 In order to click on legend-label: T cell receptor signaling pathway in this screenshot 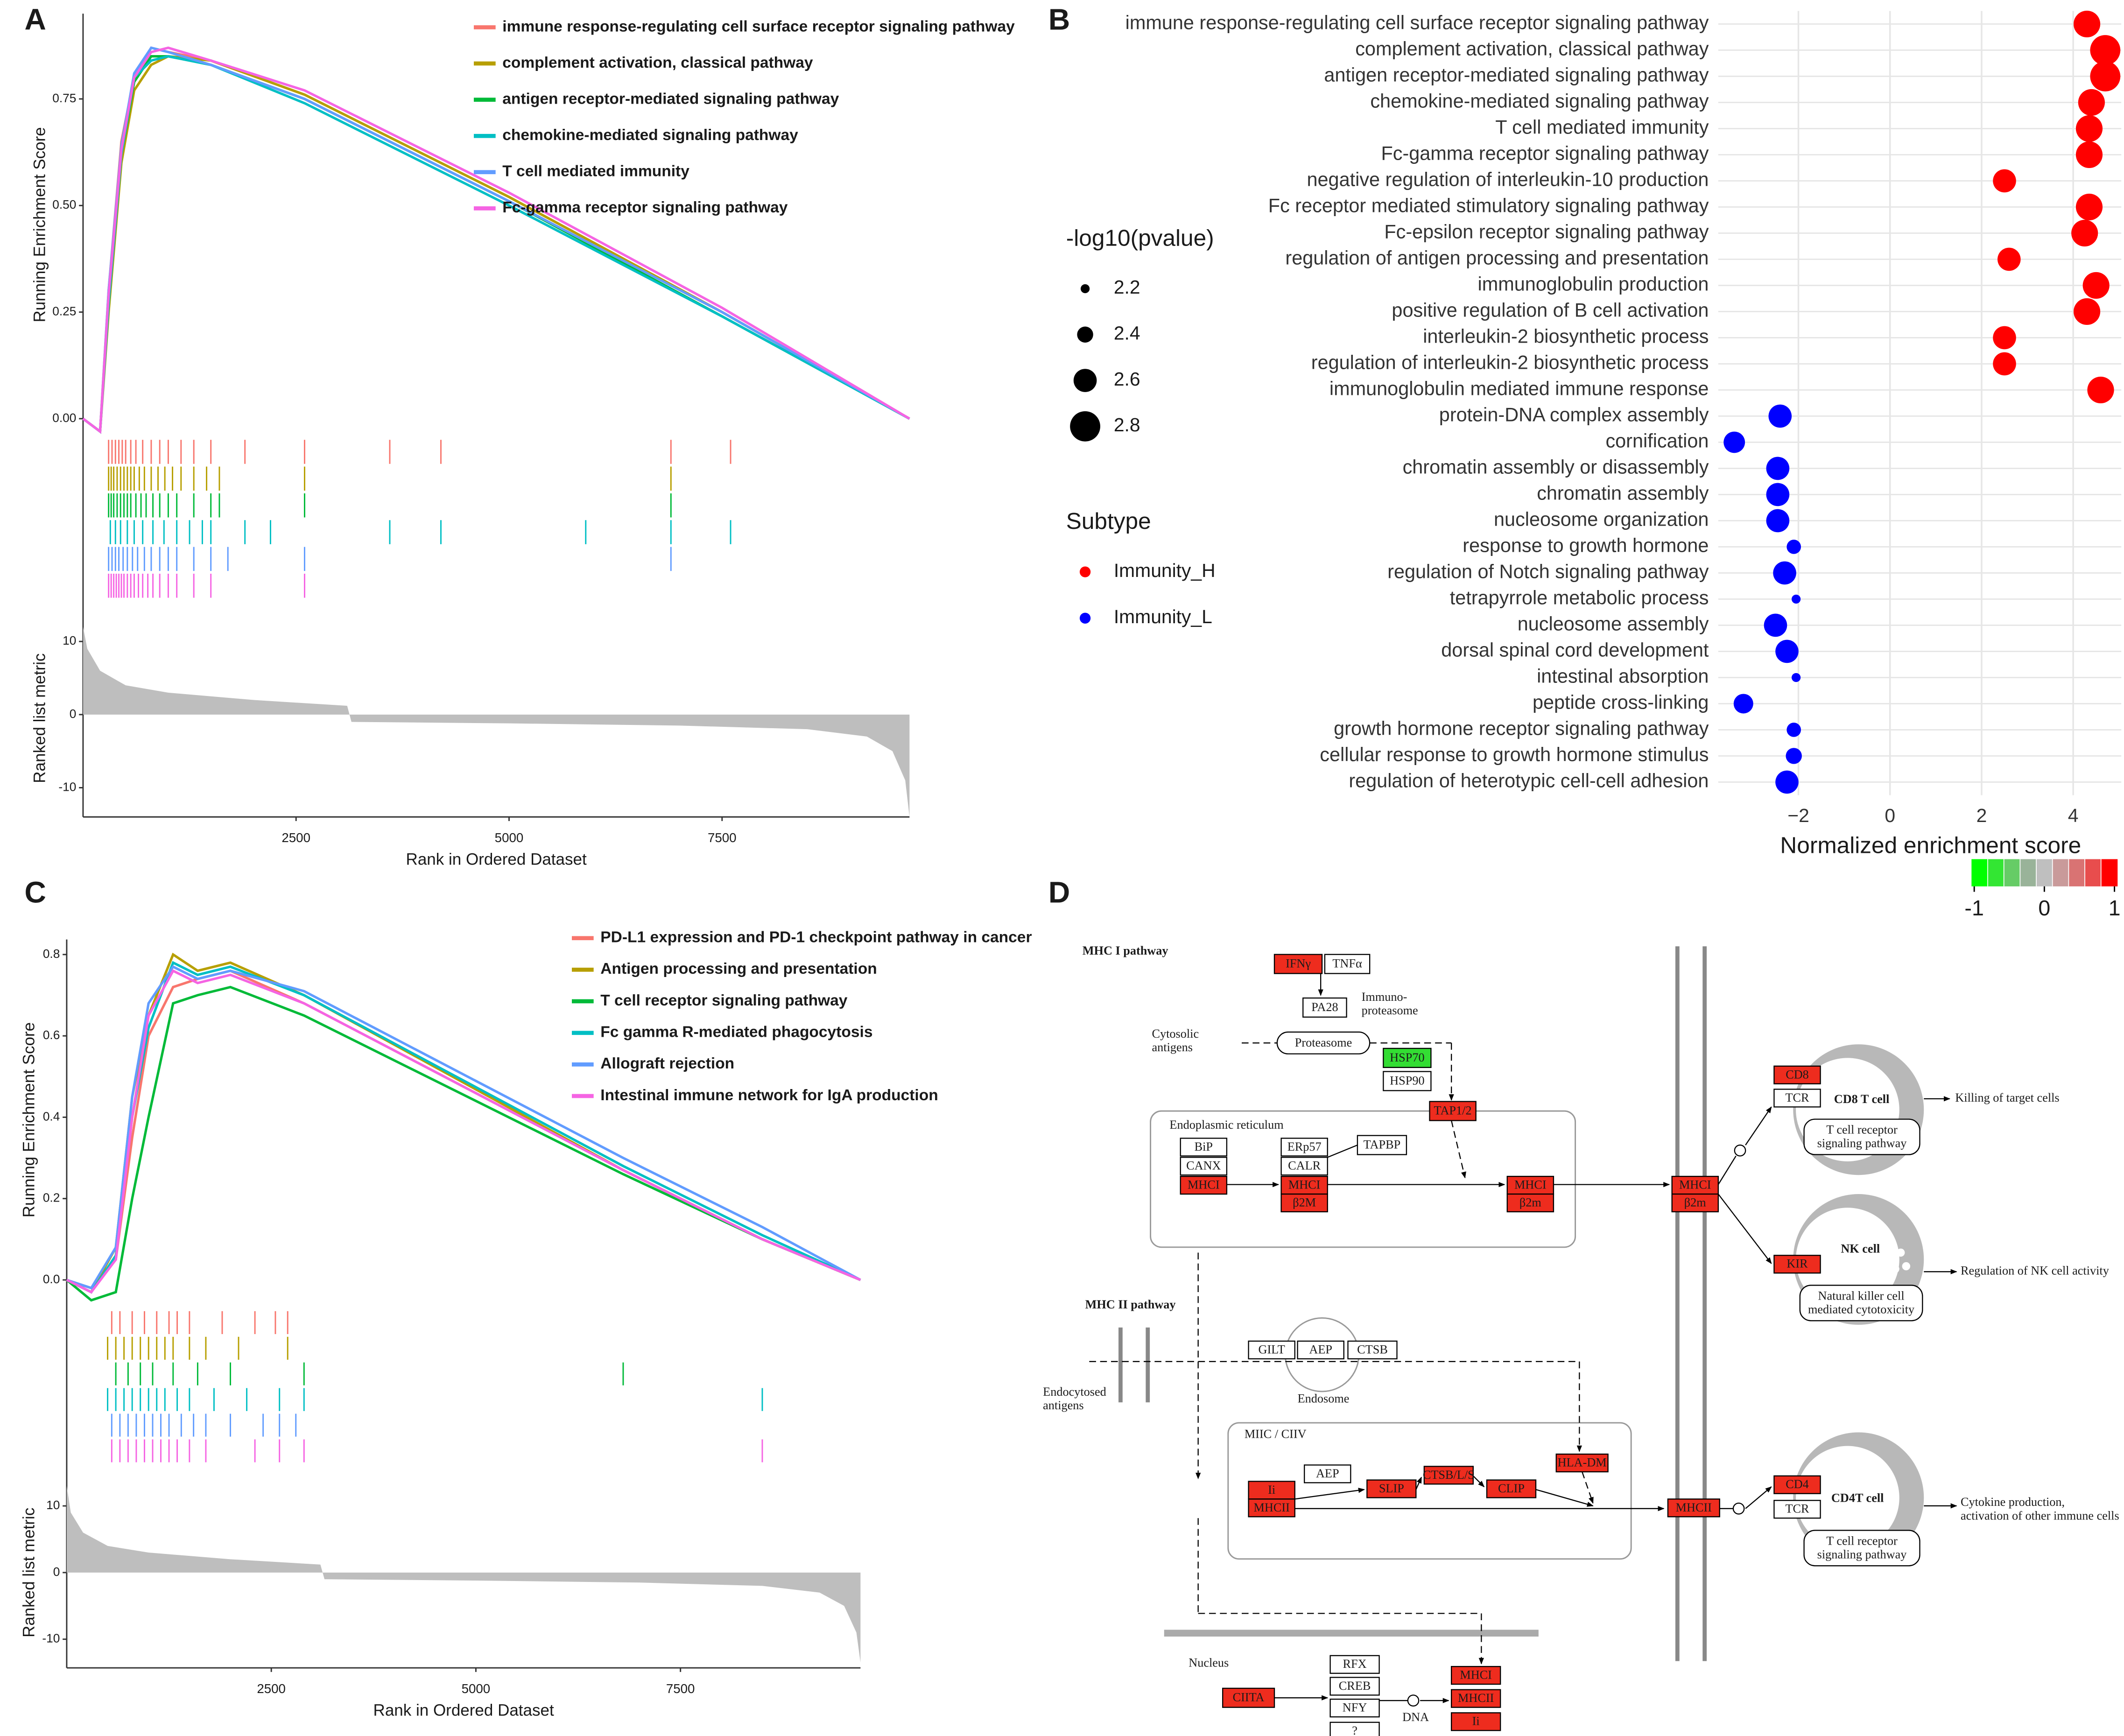, I will do `click(724, 1000)`.